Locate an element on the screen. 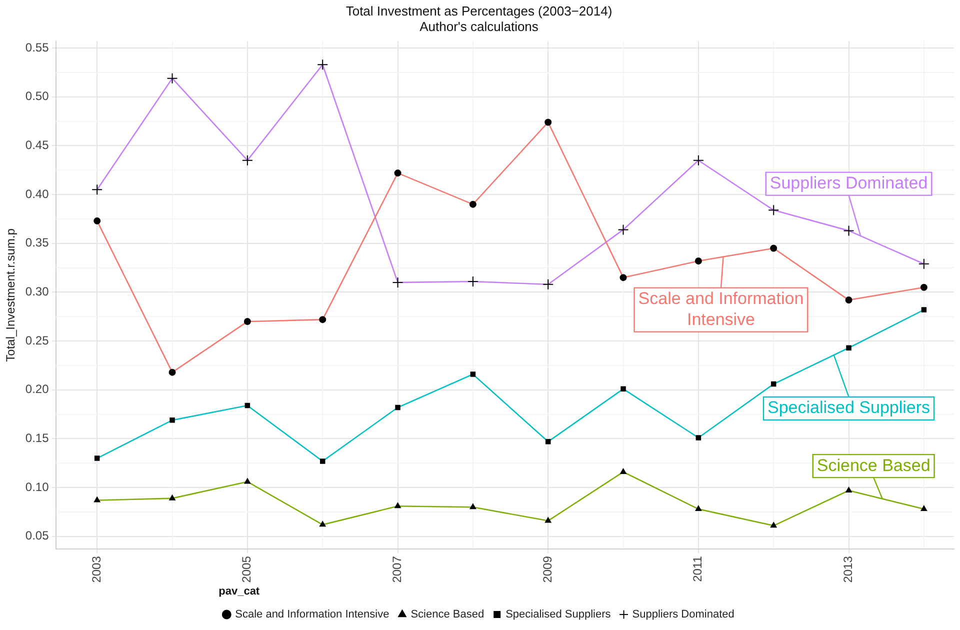  y-axis-title: Total_Investment.r.sum.p is located at coordinates (11, 295).